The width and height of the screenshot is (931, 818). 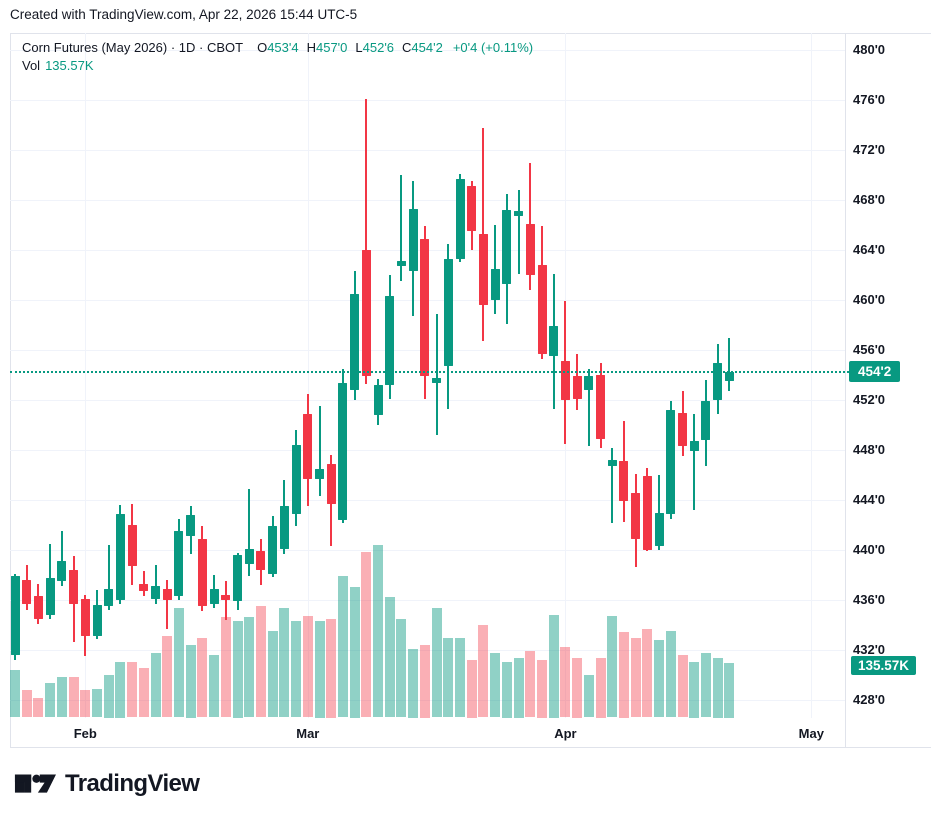 I want to click on volume-value: 135.57K, so click(x=69, y=65).